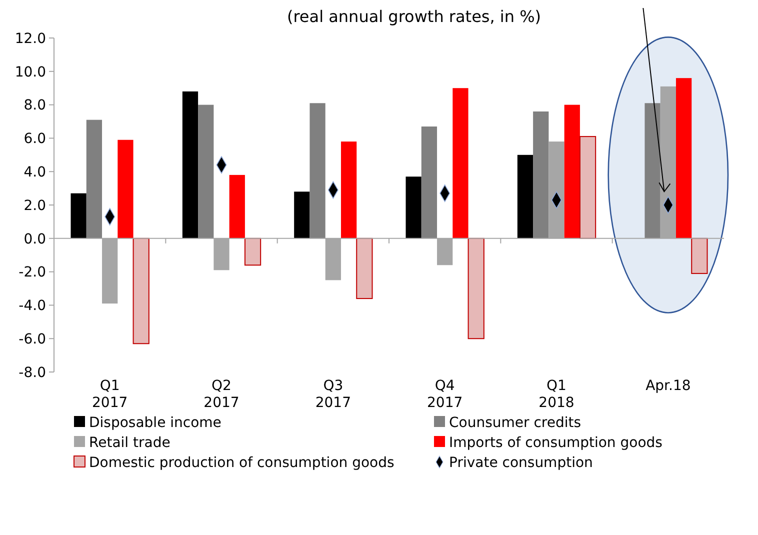 Image resolution: width=758 pixels, height=535 pixels. What do you see at coordinates (32, 340) in the screenshot?
I see `y-tick-label: -6.0` at bounding box center [32, 340].